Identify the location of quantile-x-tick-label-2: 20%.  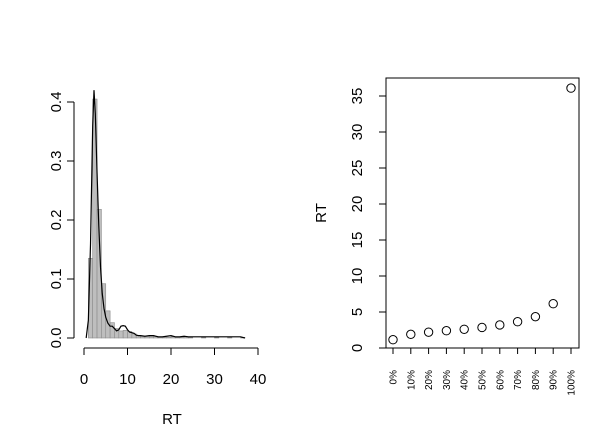
(429, 380).